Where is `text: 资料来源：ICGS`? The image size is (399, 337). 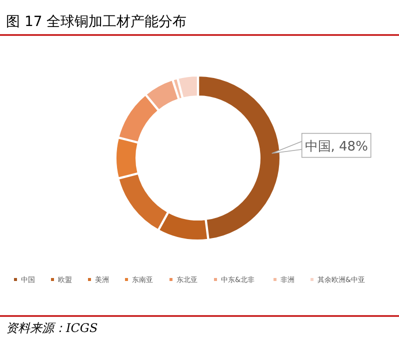
text: 资料来源：ICGS is located at coordinates (52, 328).